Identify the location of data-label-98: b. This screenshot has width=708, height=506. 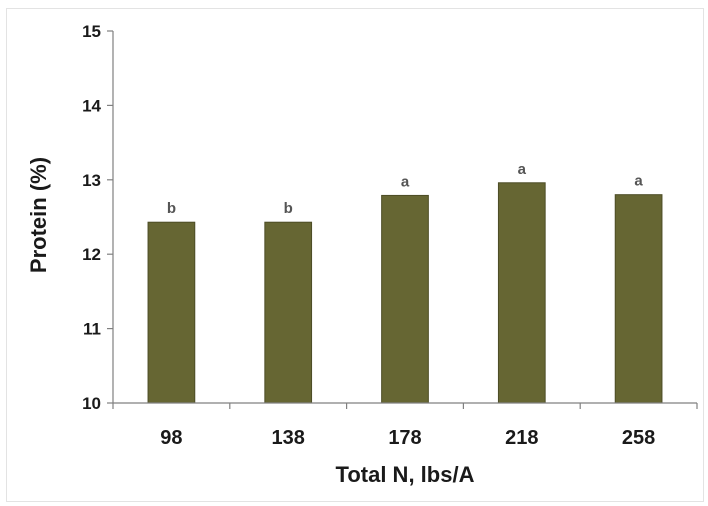
(171, 208).